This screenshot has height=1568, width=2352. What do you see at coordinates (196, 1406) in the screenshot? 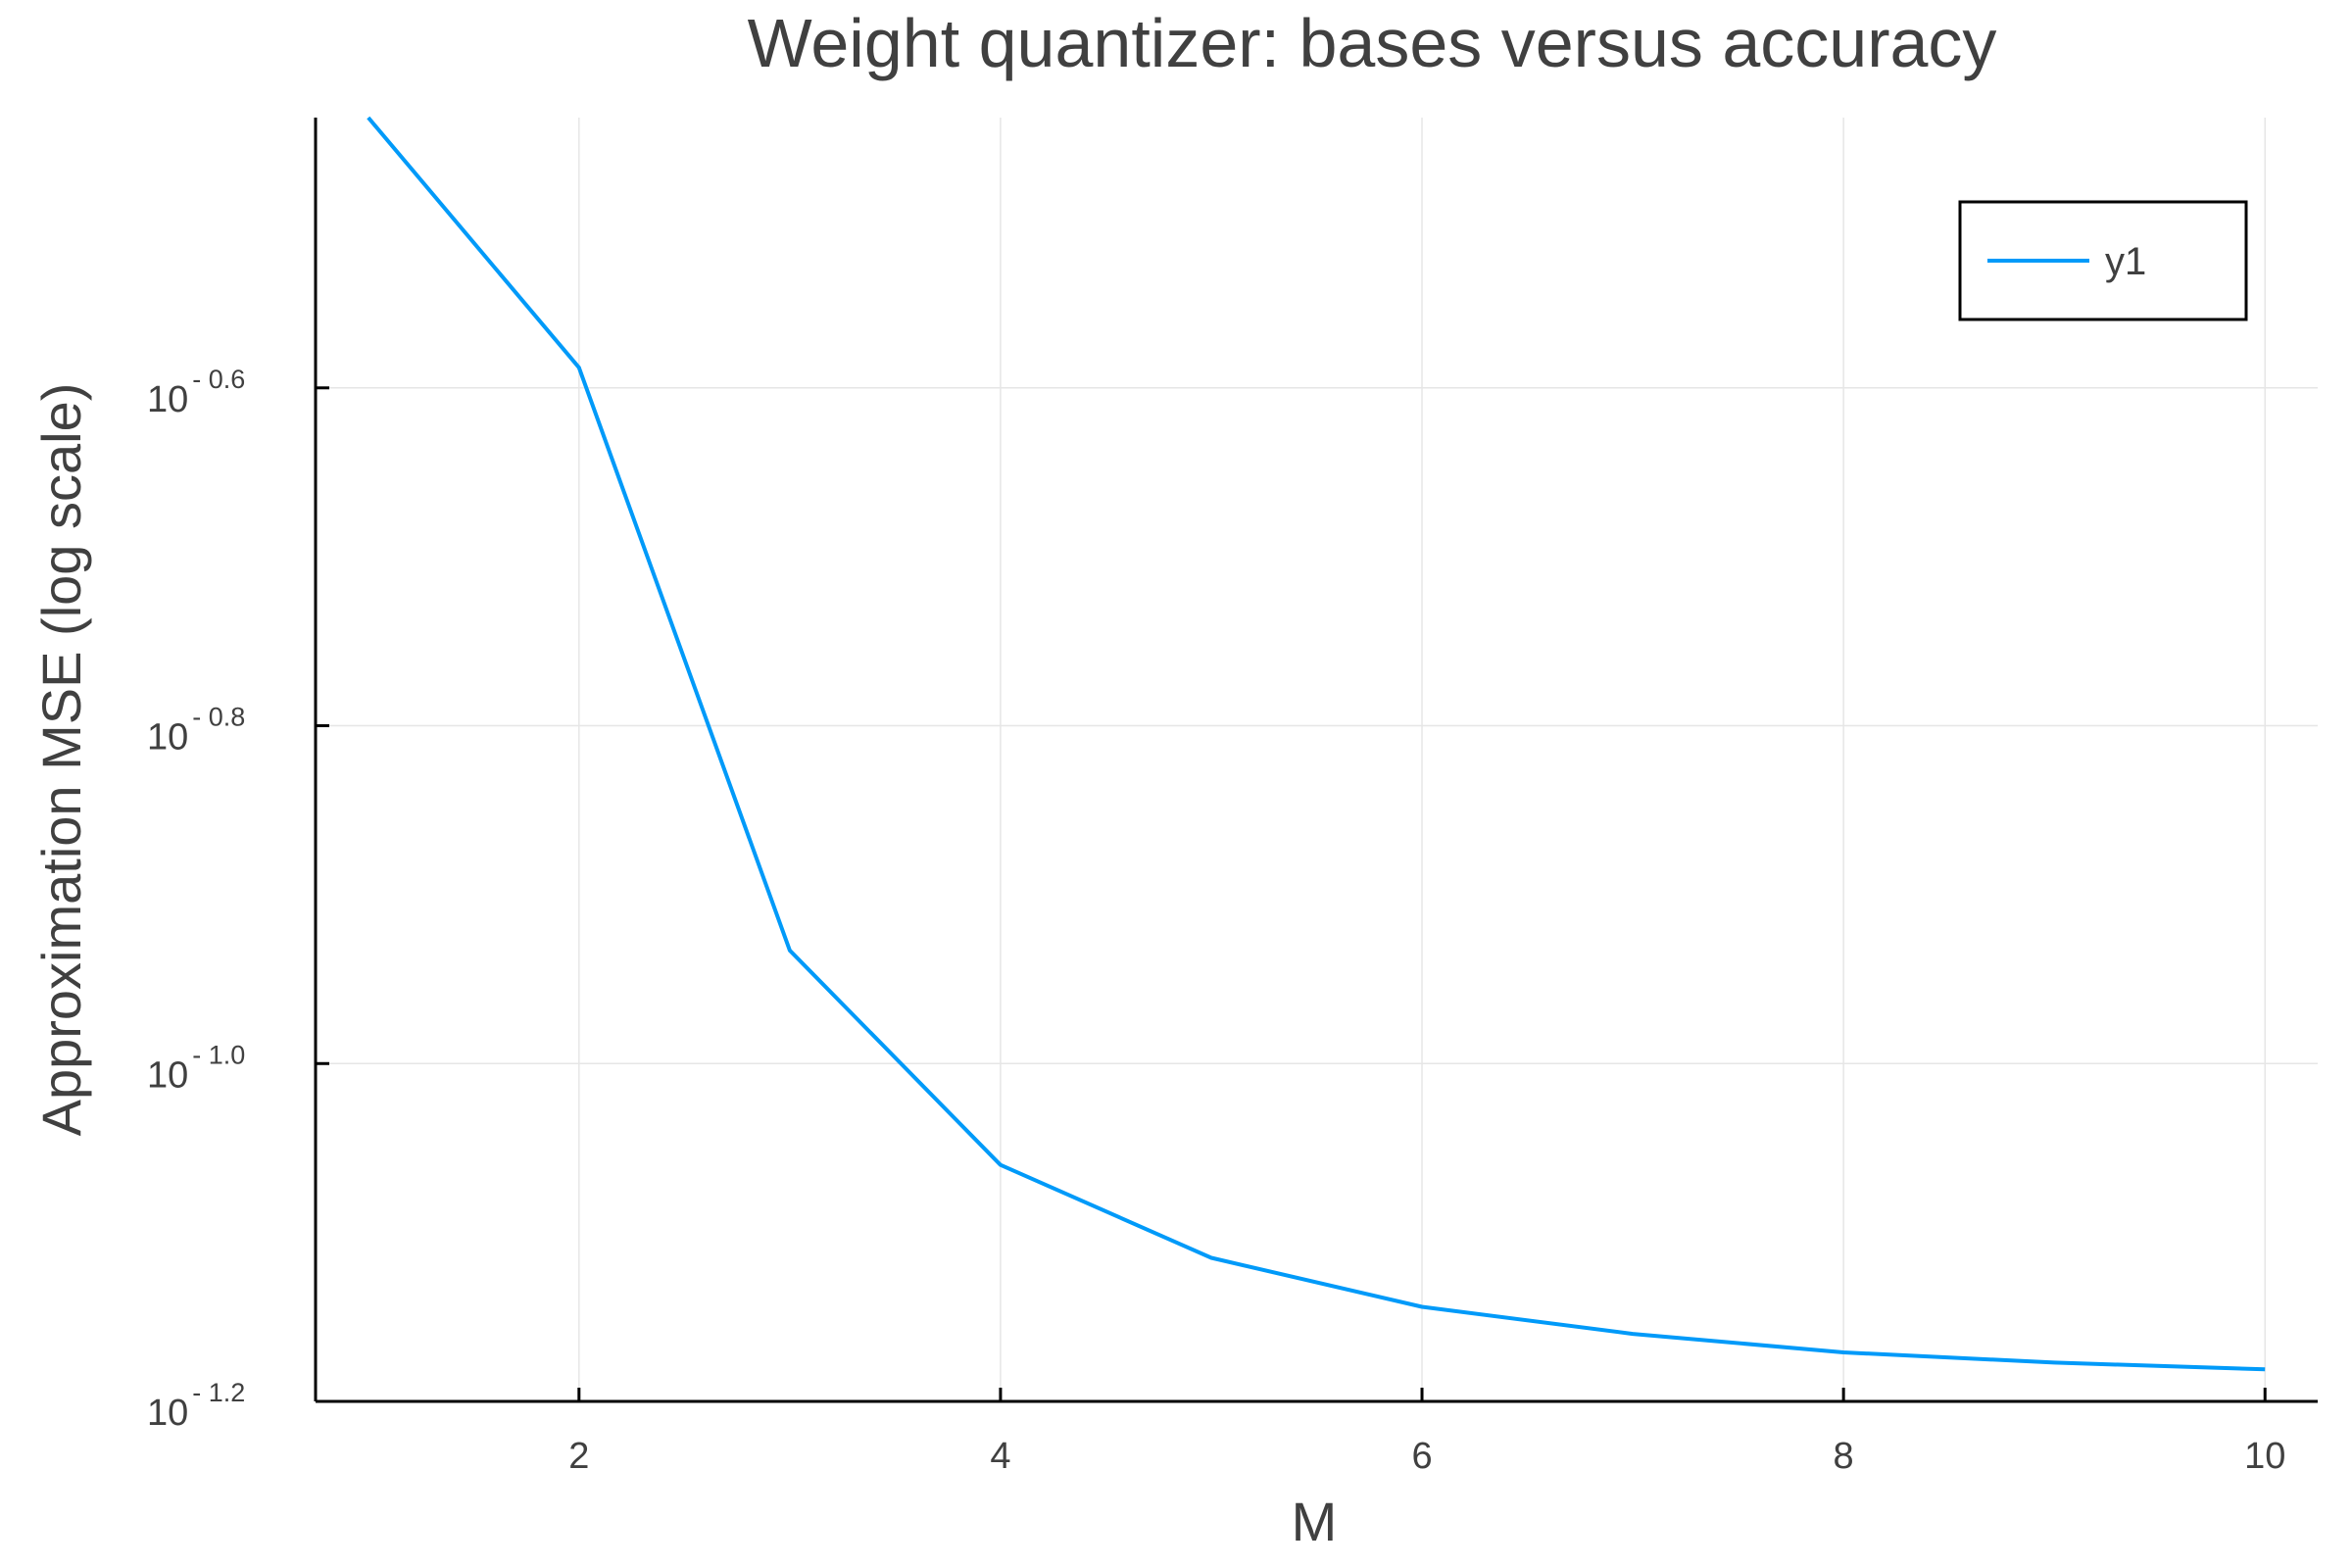
I see `y-tick-label: 10- 1.2` at bounding box center [196, 1406].